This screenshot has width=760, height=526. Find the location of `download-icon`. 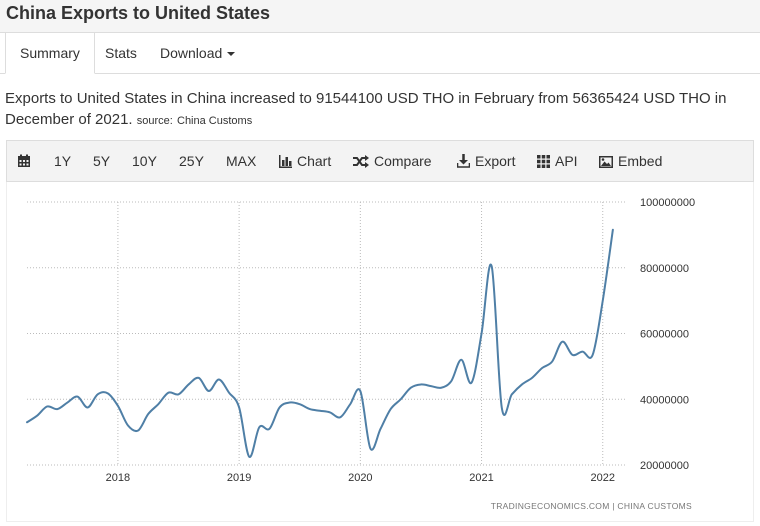

download-icon is located at coordinates (463, 161).